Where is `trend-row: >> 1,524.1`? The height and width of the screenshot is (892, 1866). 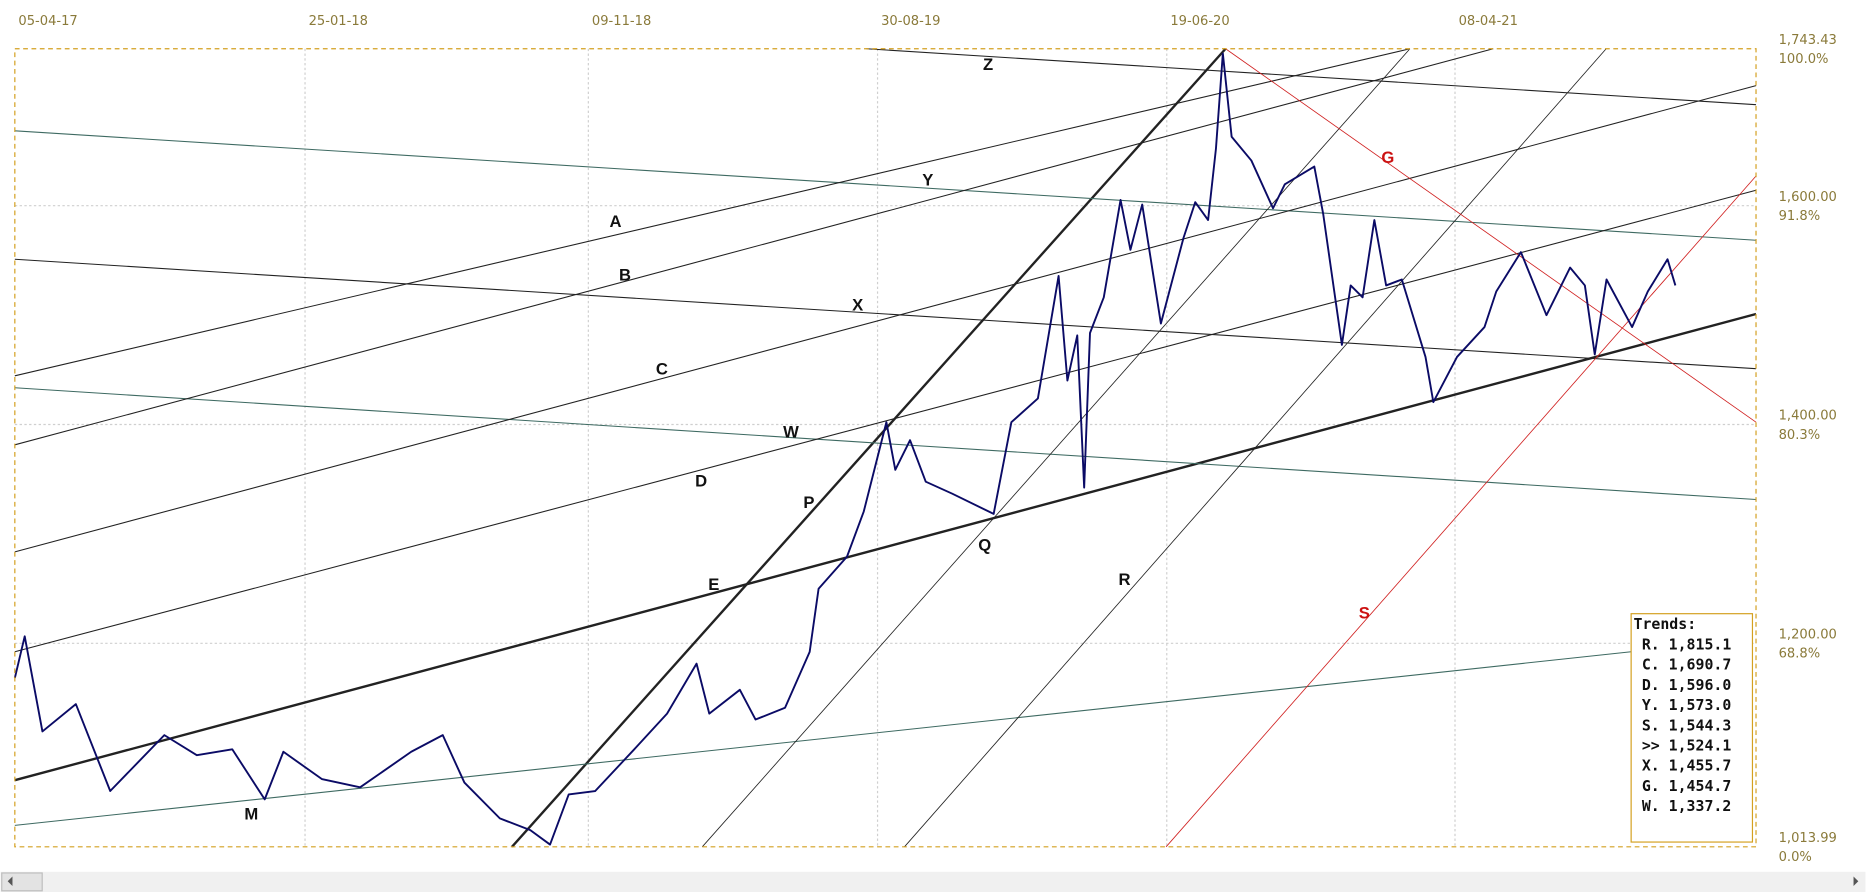 trend-row: >> 1,524.1 is located at coordinates (1687, 745).